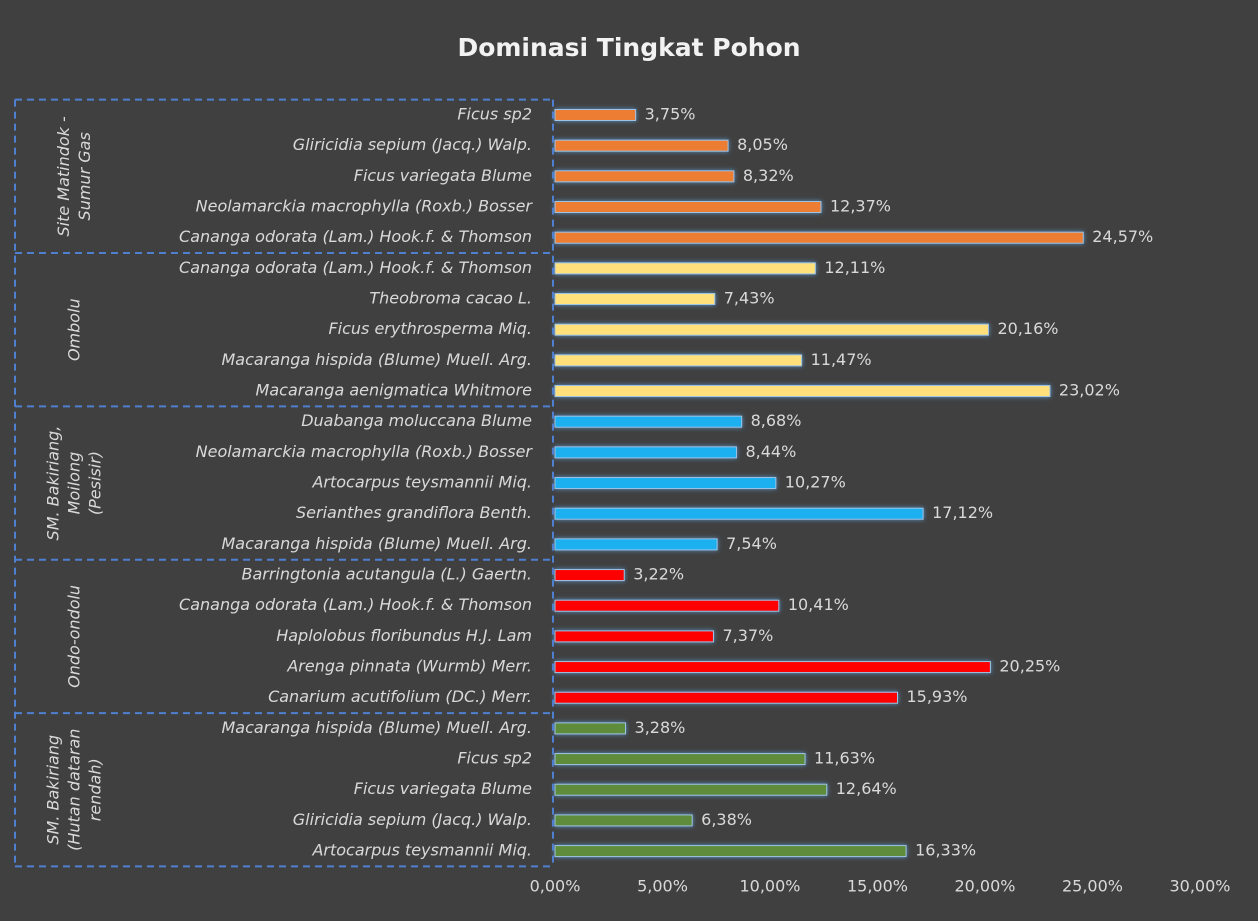  I want to click on data-label: 23,02%, so click(1089, 390).